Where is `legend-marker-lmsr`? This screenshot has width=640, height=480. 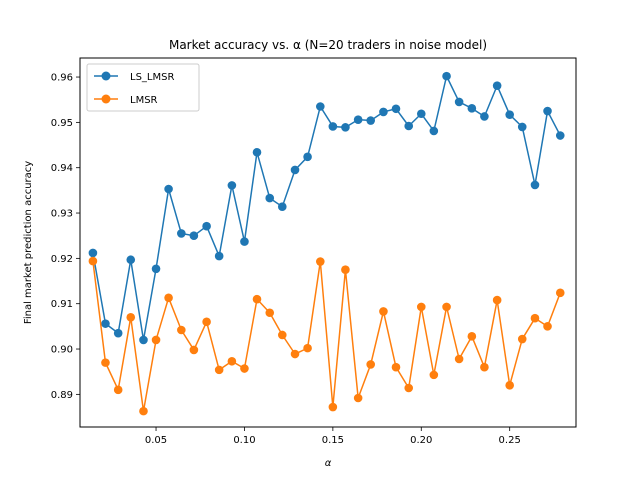 legend-marker-lmsr is located at coordinates (106, 99).